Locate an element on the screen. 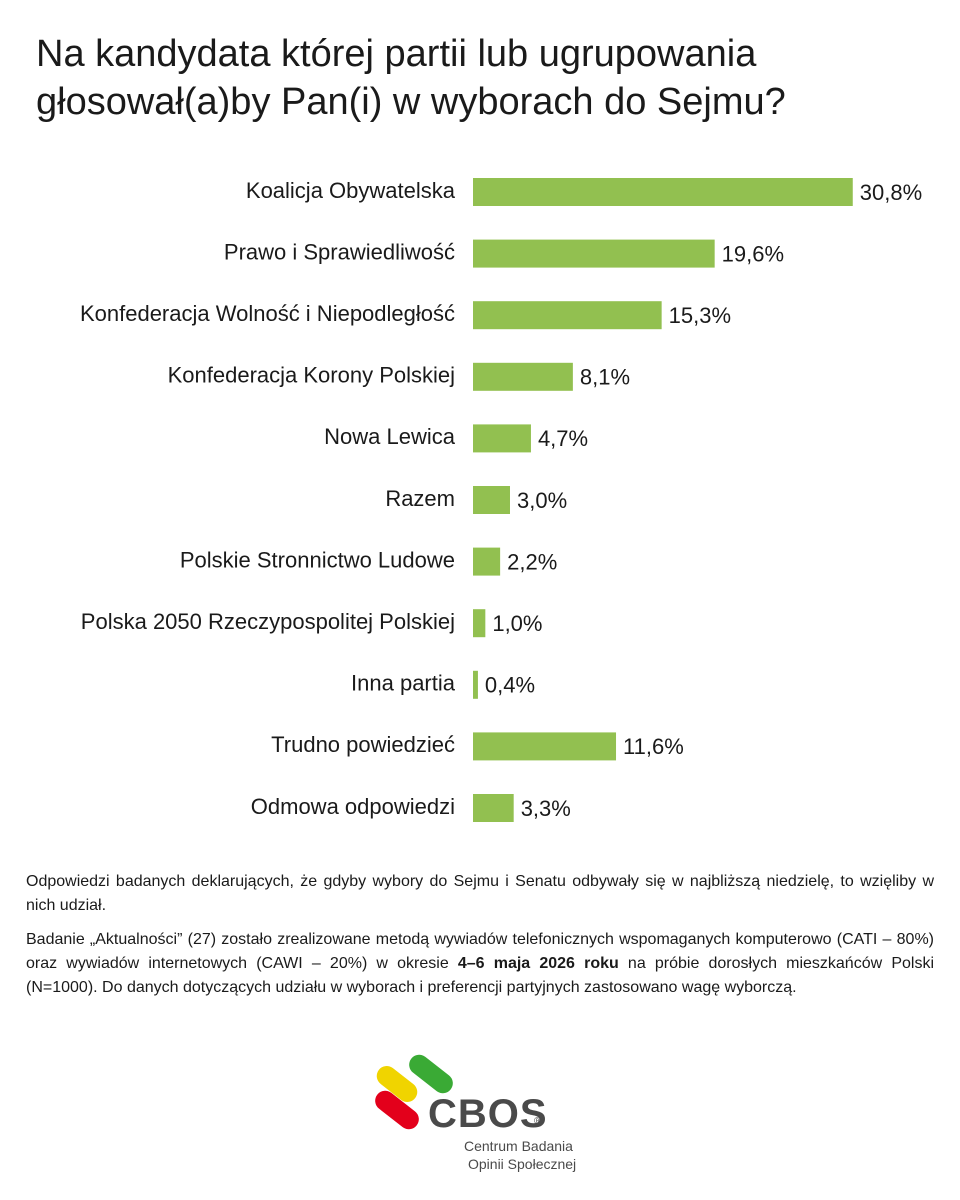 This screenshot has width=960, height=1200. value-label: 1,0% is located at coordinates (517, 623).